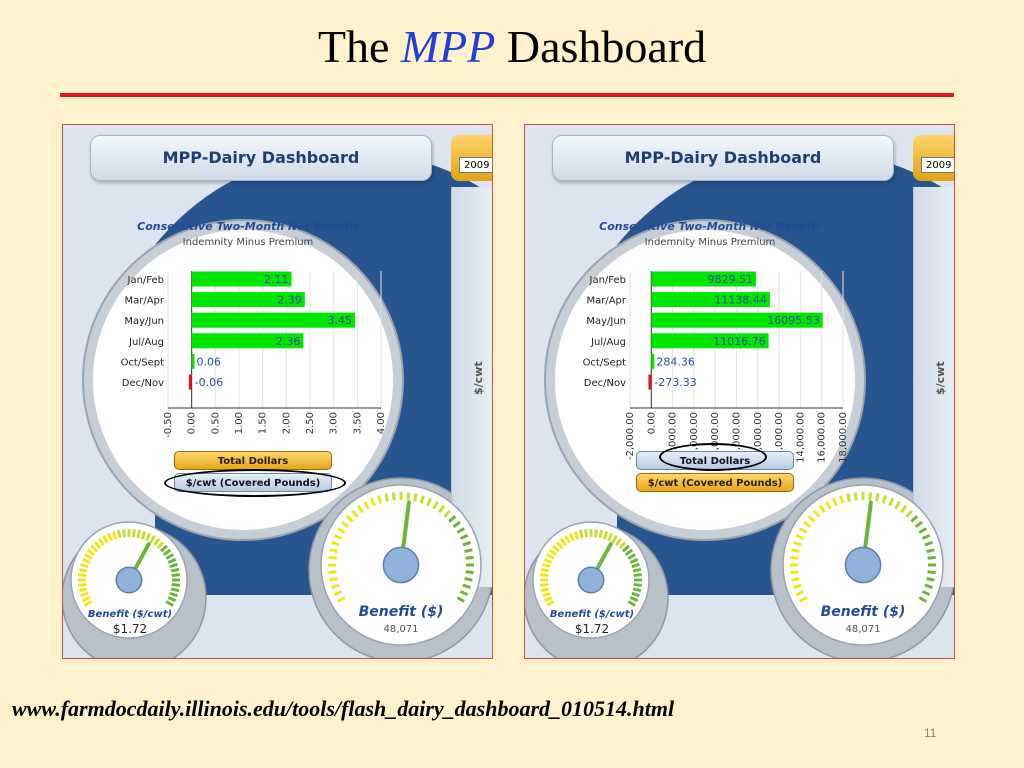 This screenshot has height=768, width=1024. Describe the element at coordinates (359, 46) in the screenshot. I see `title-pre: The` at that location.